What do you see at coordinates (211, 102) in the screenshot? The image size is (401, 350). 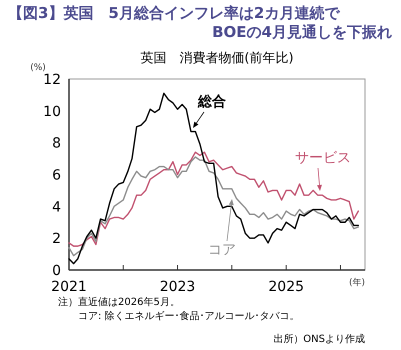 I see `series-label: 総合` at bounding box center [211, 102].